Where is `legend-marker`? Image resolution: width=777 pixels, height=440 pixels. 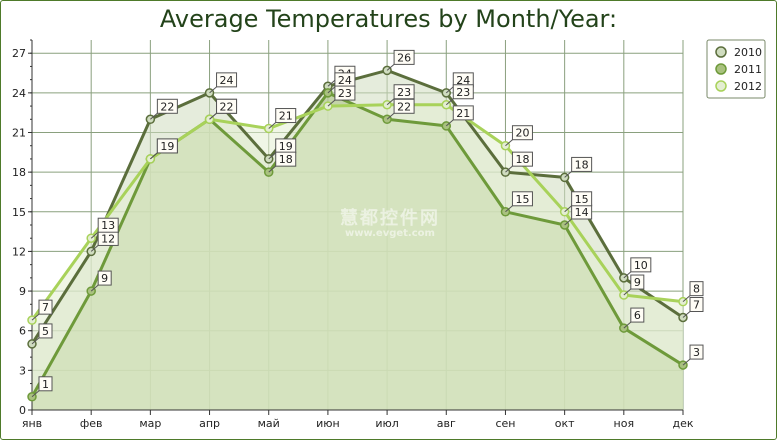
legend-marker is located at coordinates (721, 86).